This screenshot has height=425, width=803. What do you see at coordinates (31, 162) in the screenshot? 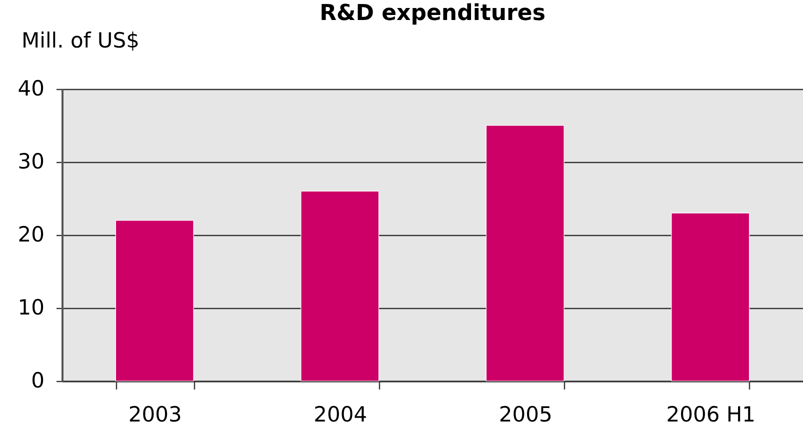
I see `y-tick-label: 30` at bounding box center [31, 162].